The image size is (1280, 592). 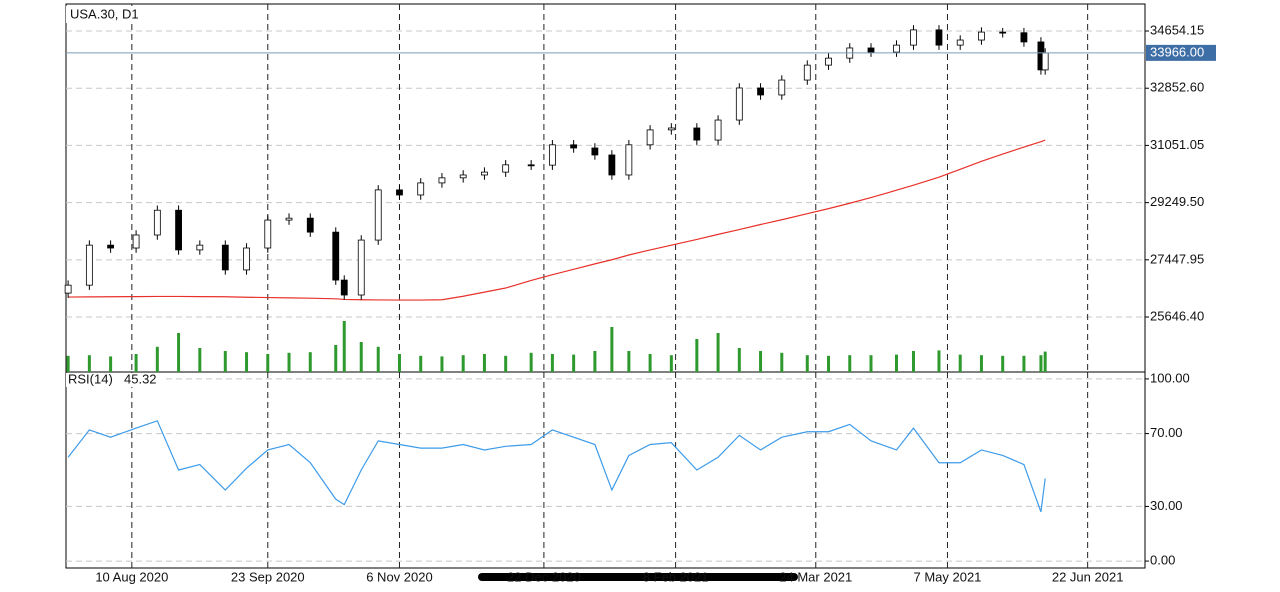 I want to click on x-tick-label: 8 Feb 2021, so click(x=676, y=576).